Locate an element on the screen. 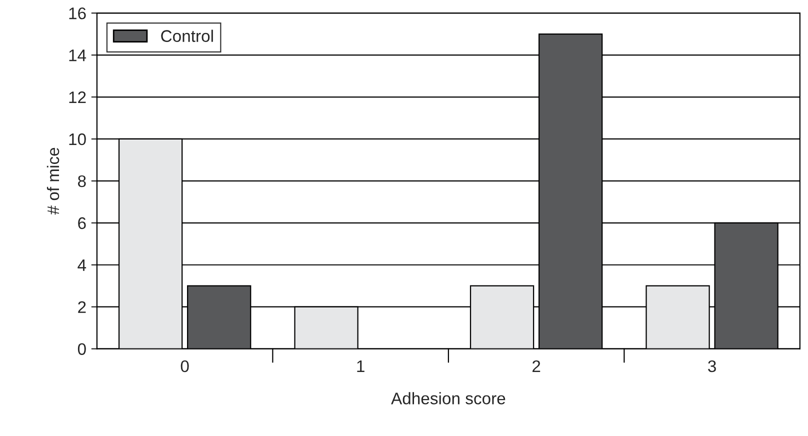  y-tick-label: 8 is located at coordinates (82, 181).